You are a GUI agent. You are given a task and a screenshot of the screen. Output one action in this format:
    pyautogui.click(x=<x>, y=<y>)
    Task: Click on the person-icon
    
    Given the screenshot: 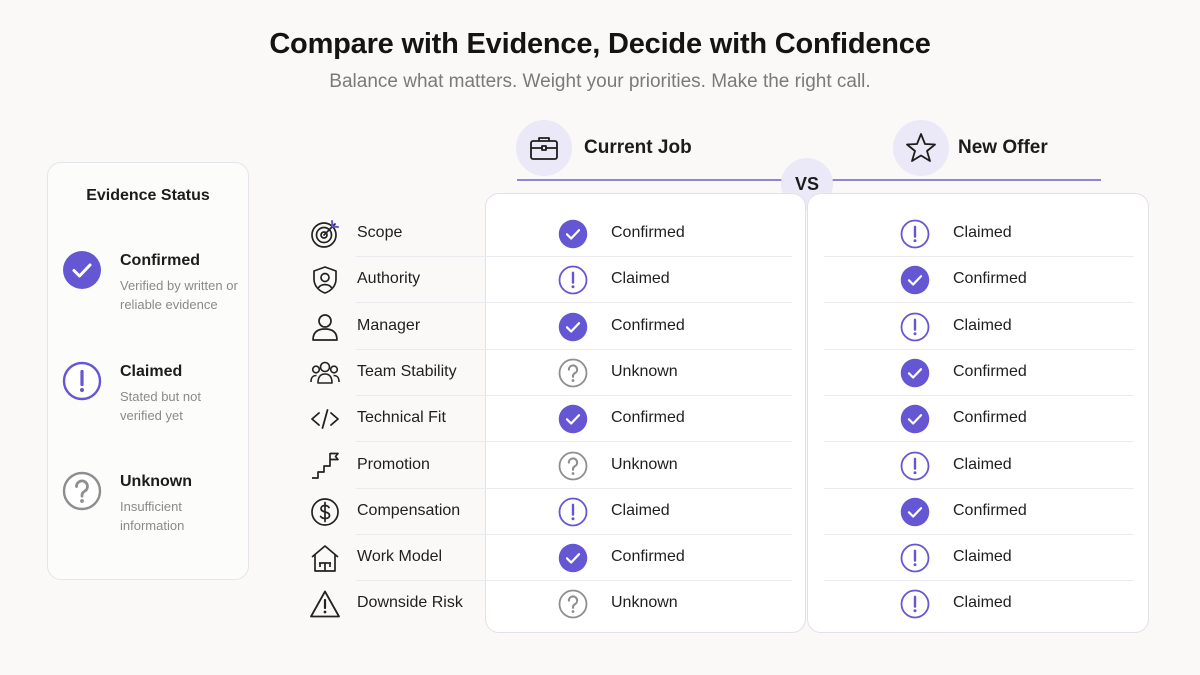 What is the action you would take?
    pyautogui.click(x=325, y=327)
    